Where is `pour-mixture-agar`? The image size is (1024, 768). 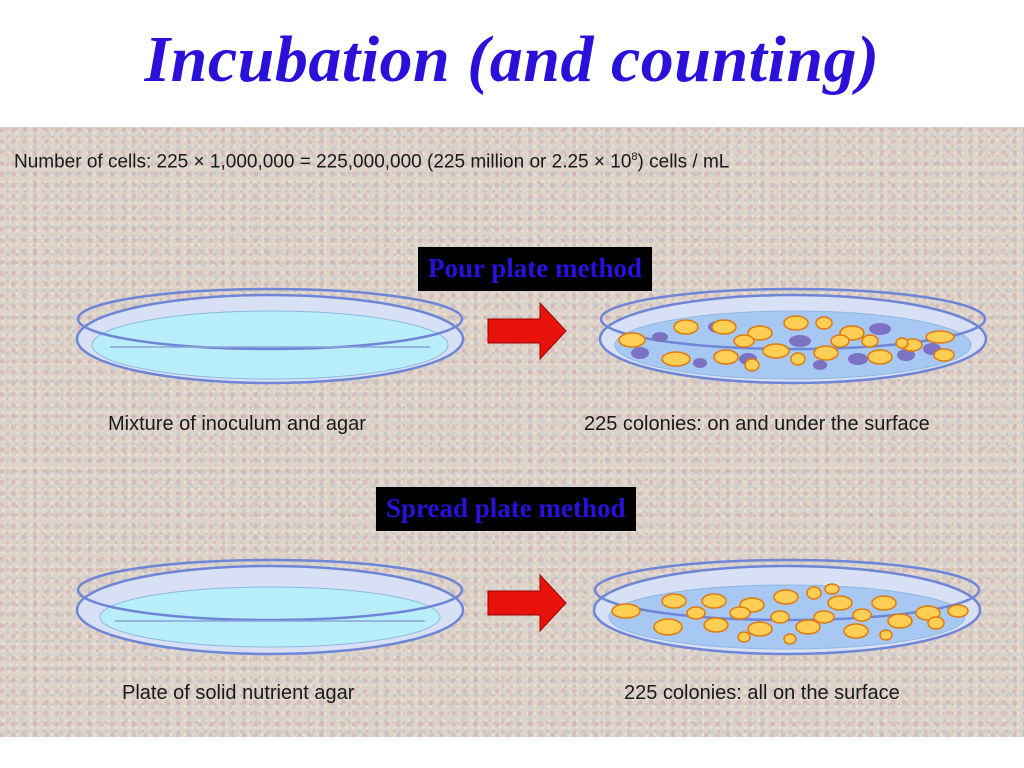 pour-mixture-agar is located at coordinates (270, 345).